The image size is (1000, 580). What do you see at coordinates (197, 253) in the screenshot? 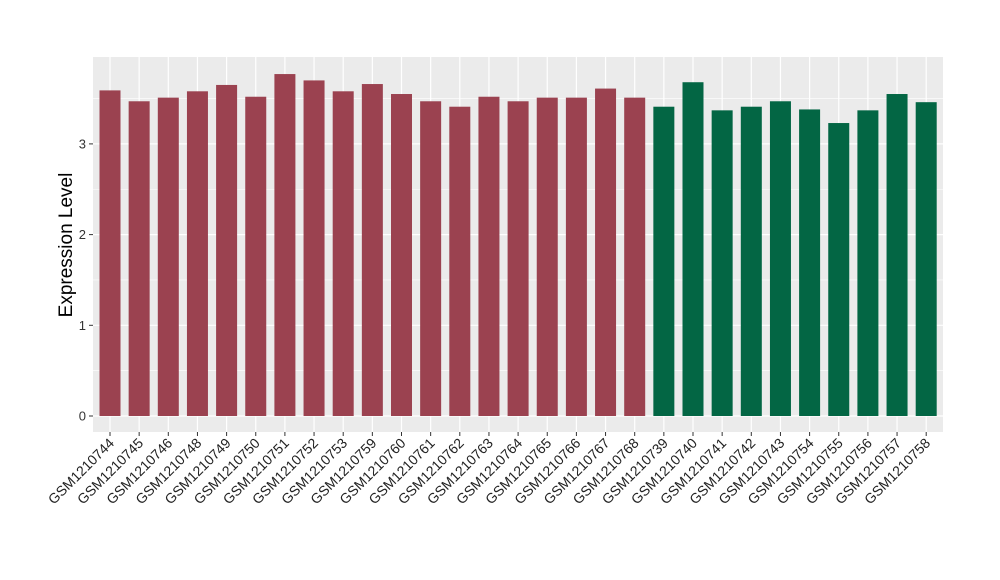
I see `bar-GSM1210748` at bounding box center [197, 253].